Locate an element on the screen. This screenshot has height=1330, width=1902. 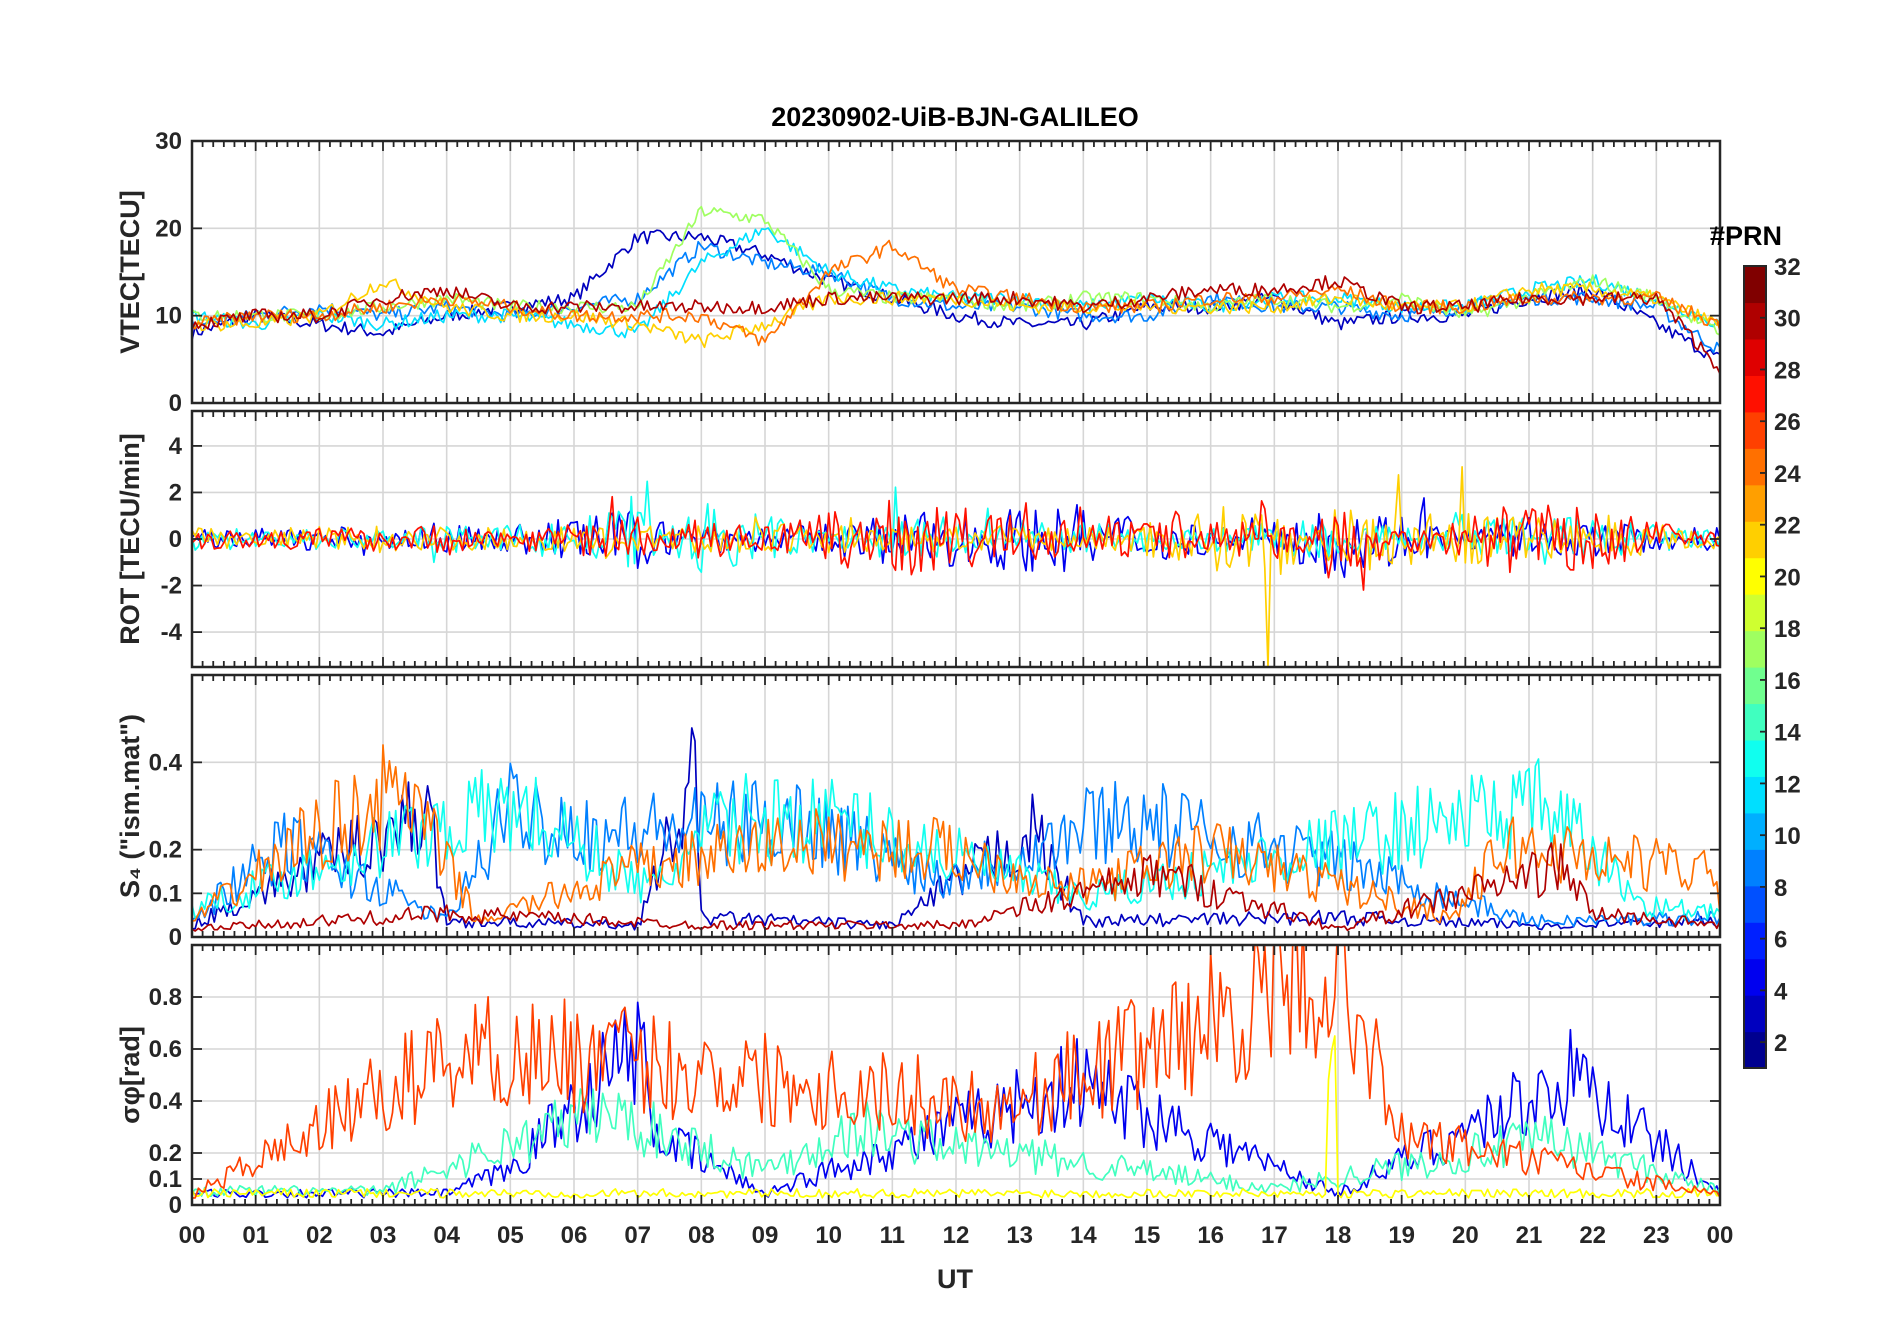
x-tick-label: 10 is located at coordinates (828, 1235).